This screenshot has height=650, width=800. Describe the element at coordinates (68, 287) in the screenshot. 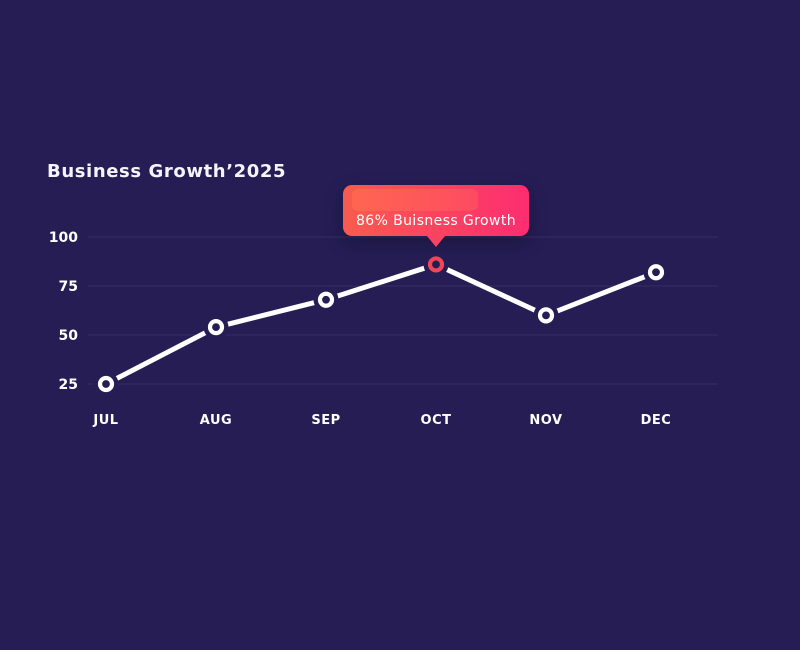

I see `y-axis-tick-label-75: 75` at that location.